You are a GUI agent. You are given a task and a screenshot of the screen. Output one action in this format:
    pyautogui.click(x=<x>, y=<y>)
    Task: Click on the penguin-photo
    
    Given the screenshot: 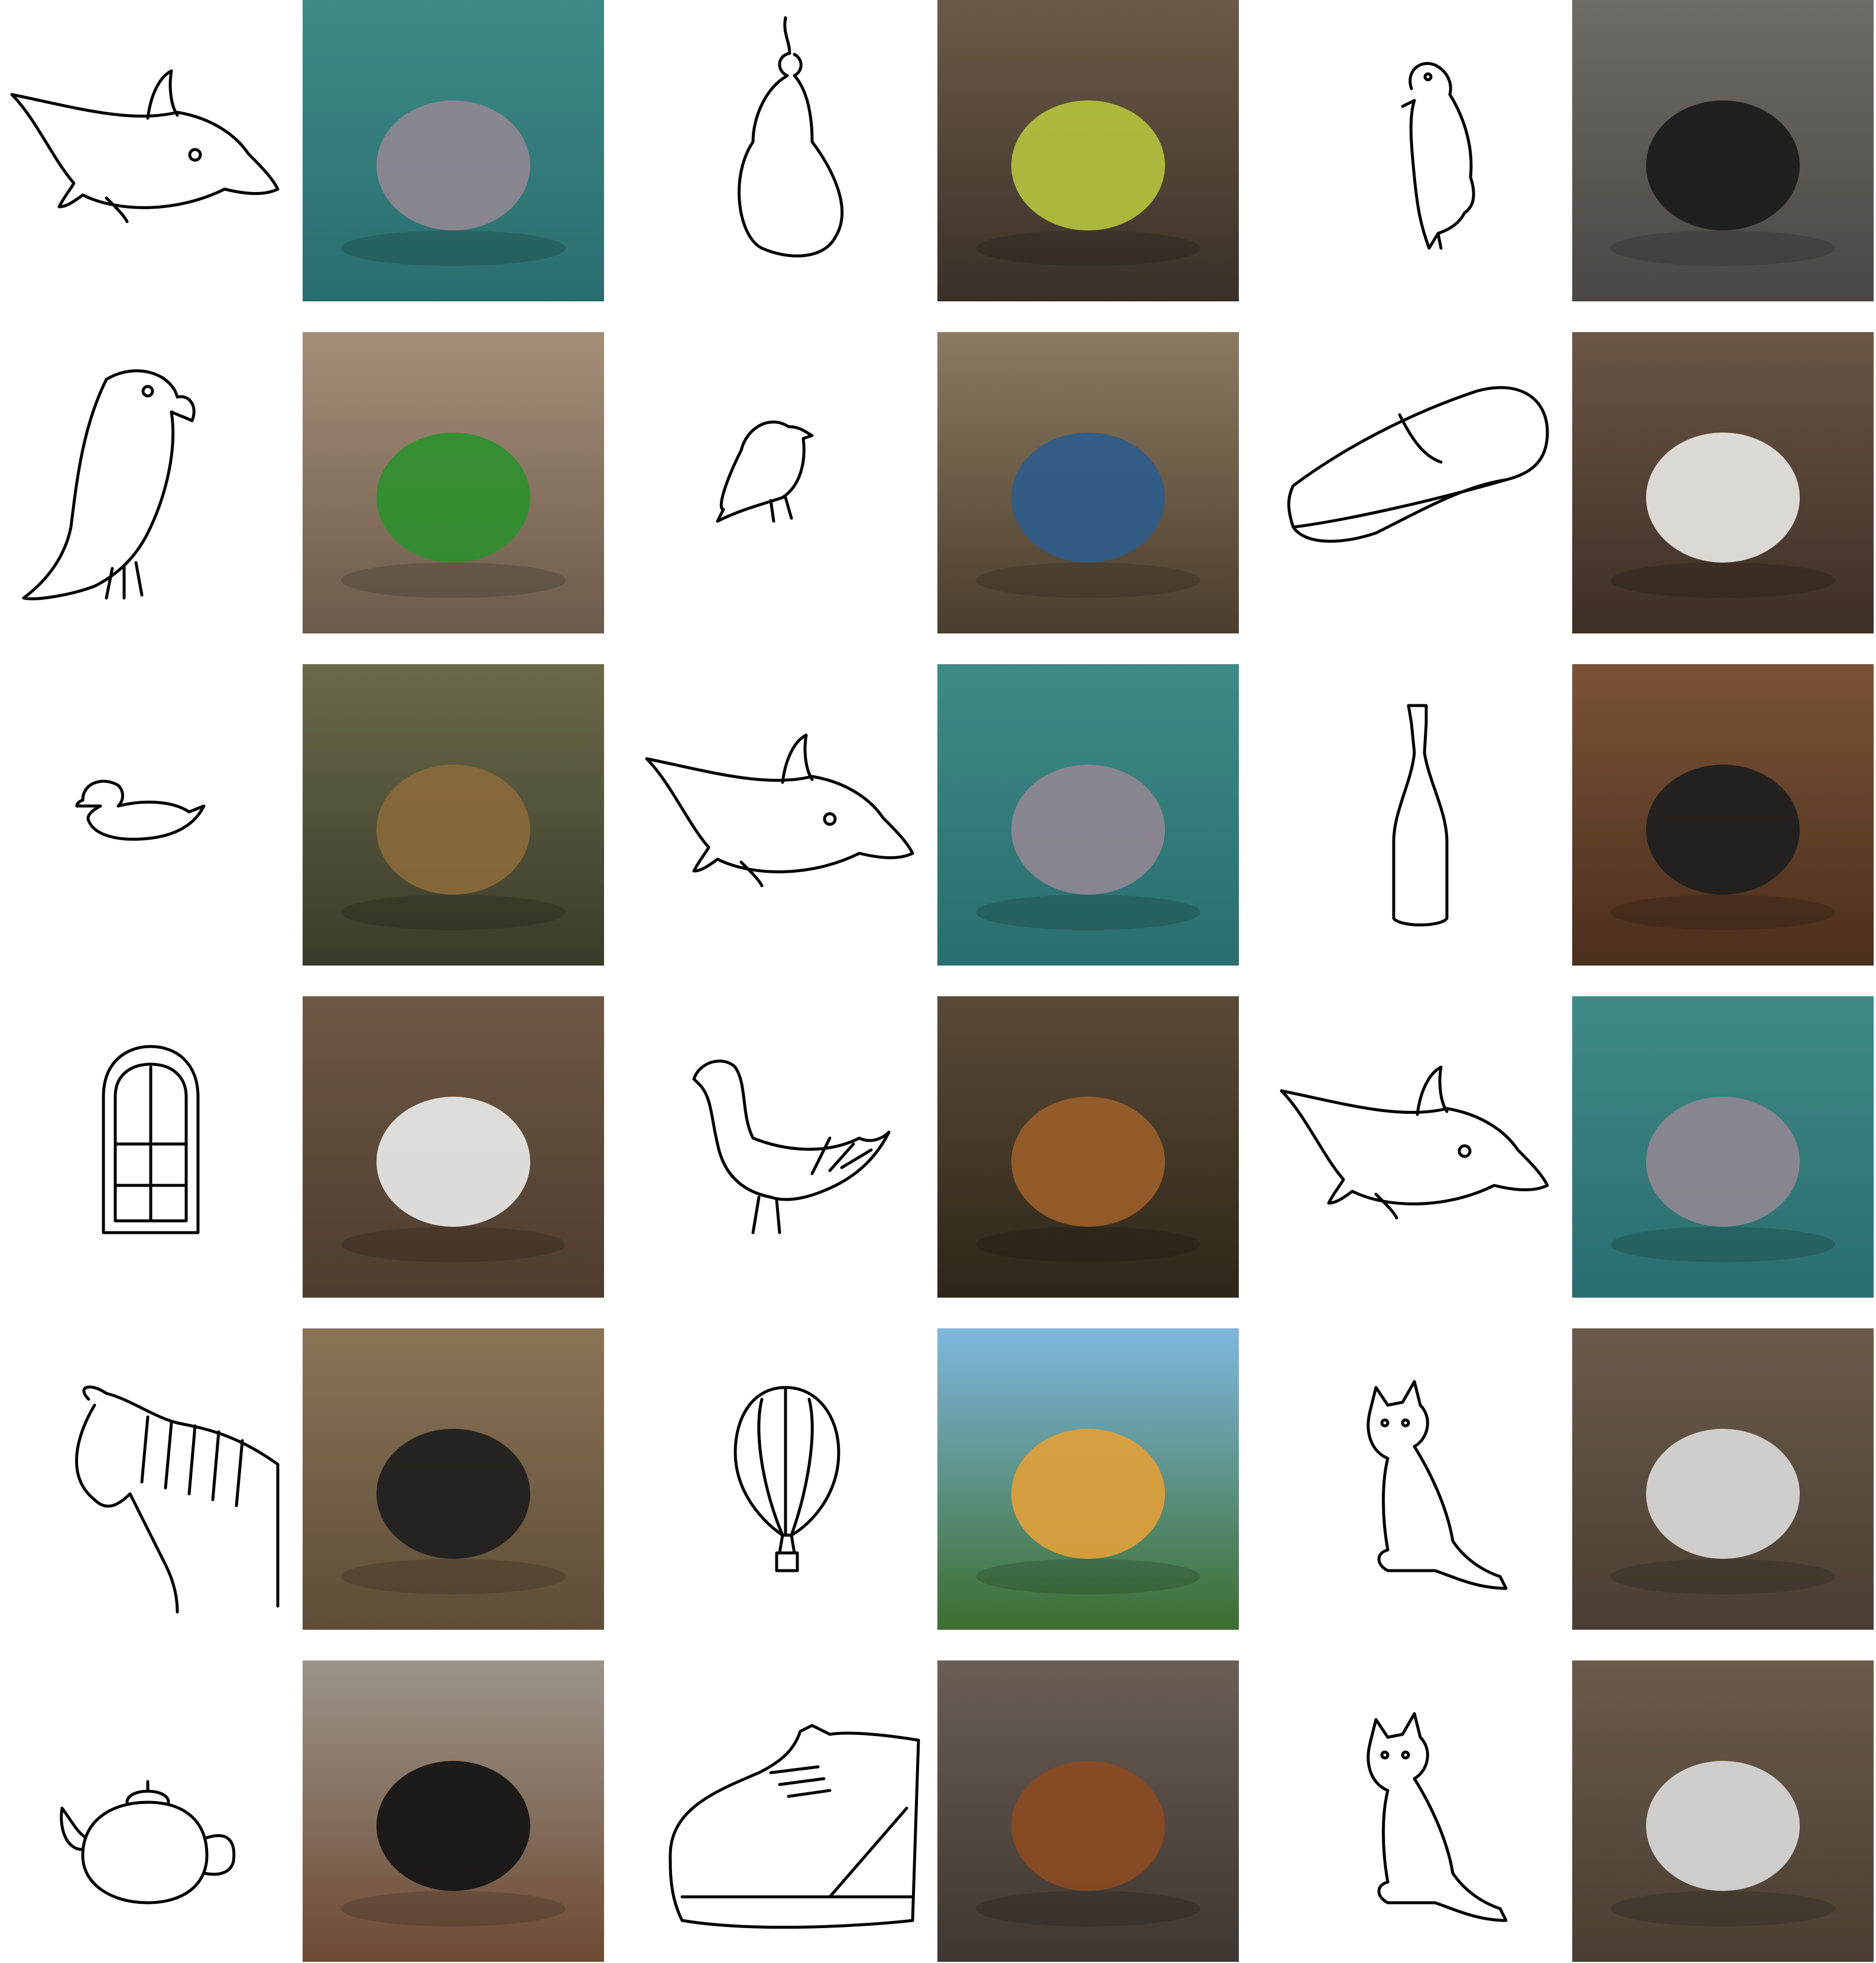 What is the action you would take?
    pyautogui.click(x=1723, y=150)
    